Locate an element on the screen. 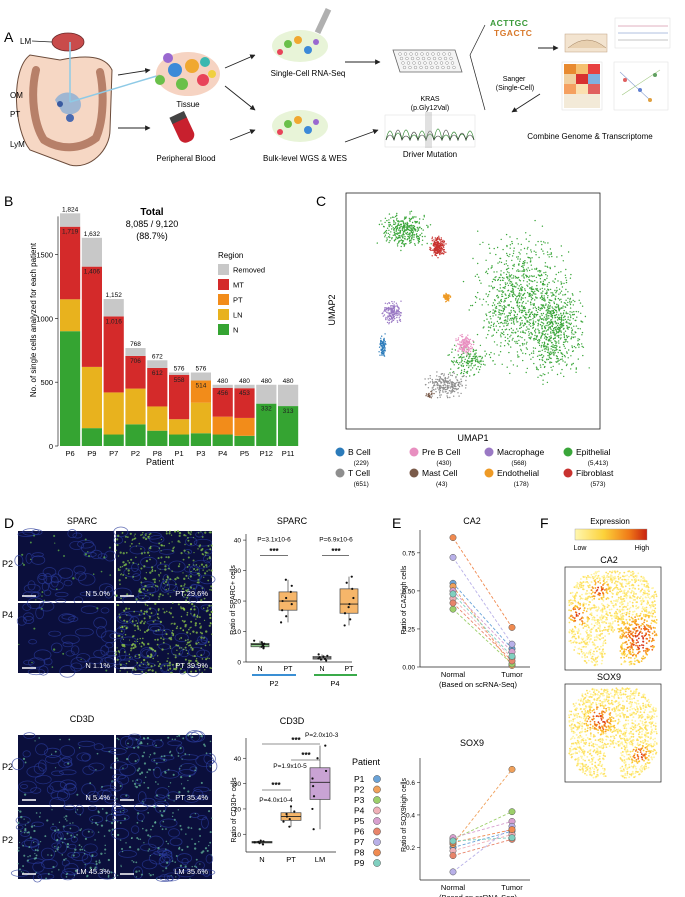 This screenshot has width=685, height=897. x-tick-label: P8 is located at coordinates (157, 453).